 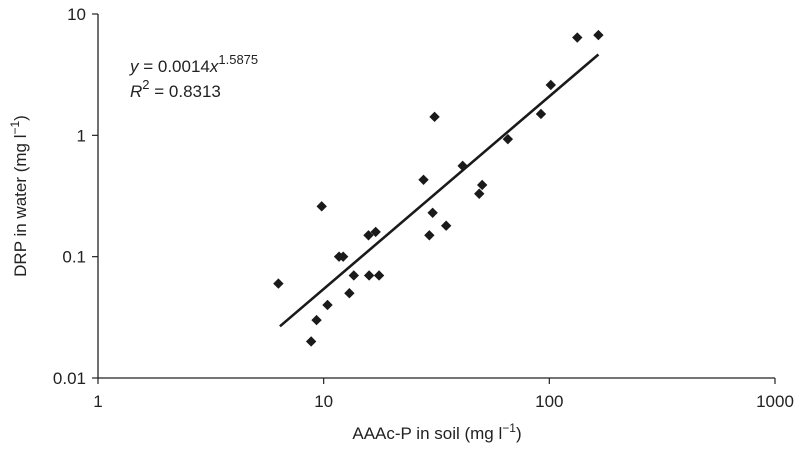 What do you see at coordinates (193, 64) in the screenshot?
I see `equation-label: y = 0.0014x1.5875` at bounding box center [193, 64].